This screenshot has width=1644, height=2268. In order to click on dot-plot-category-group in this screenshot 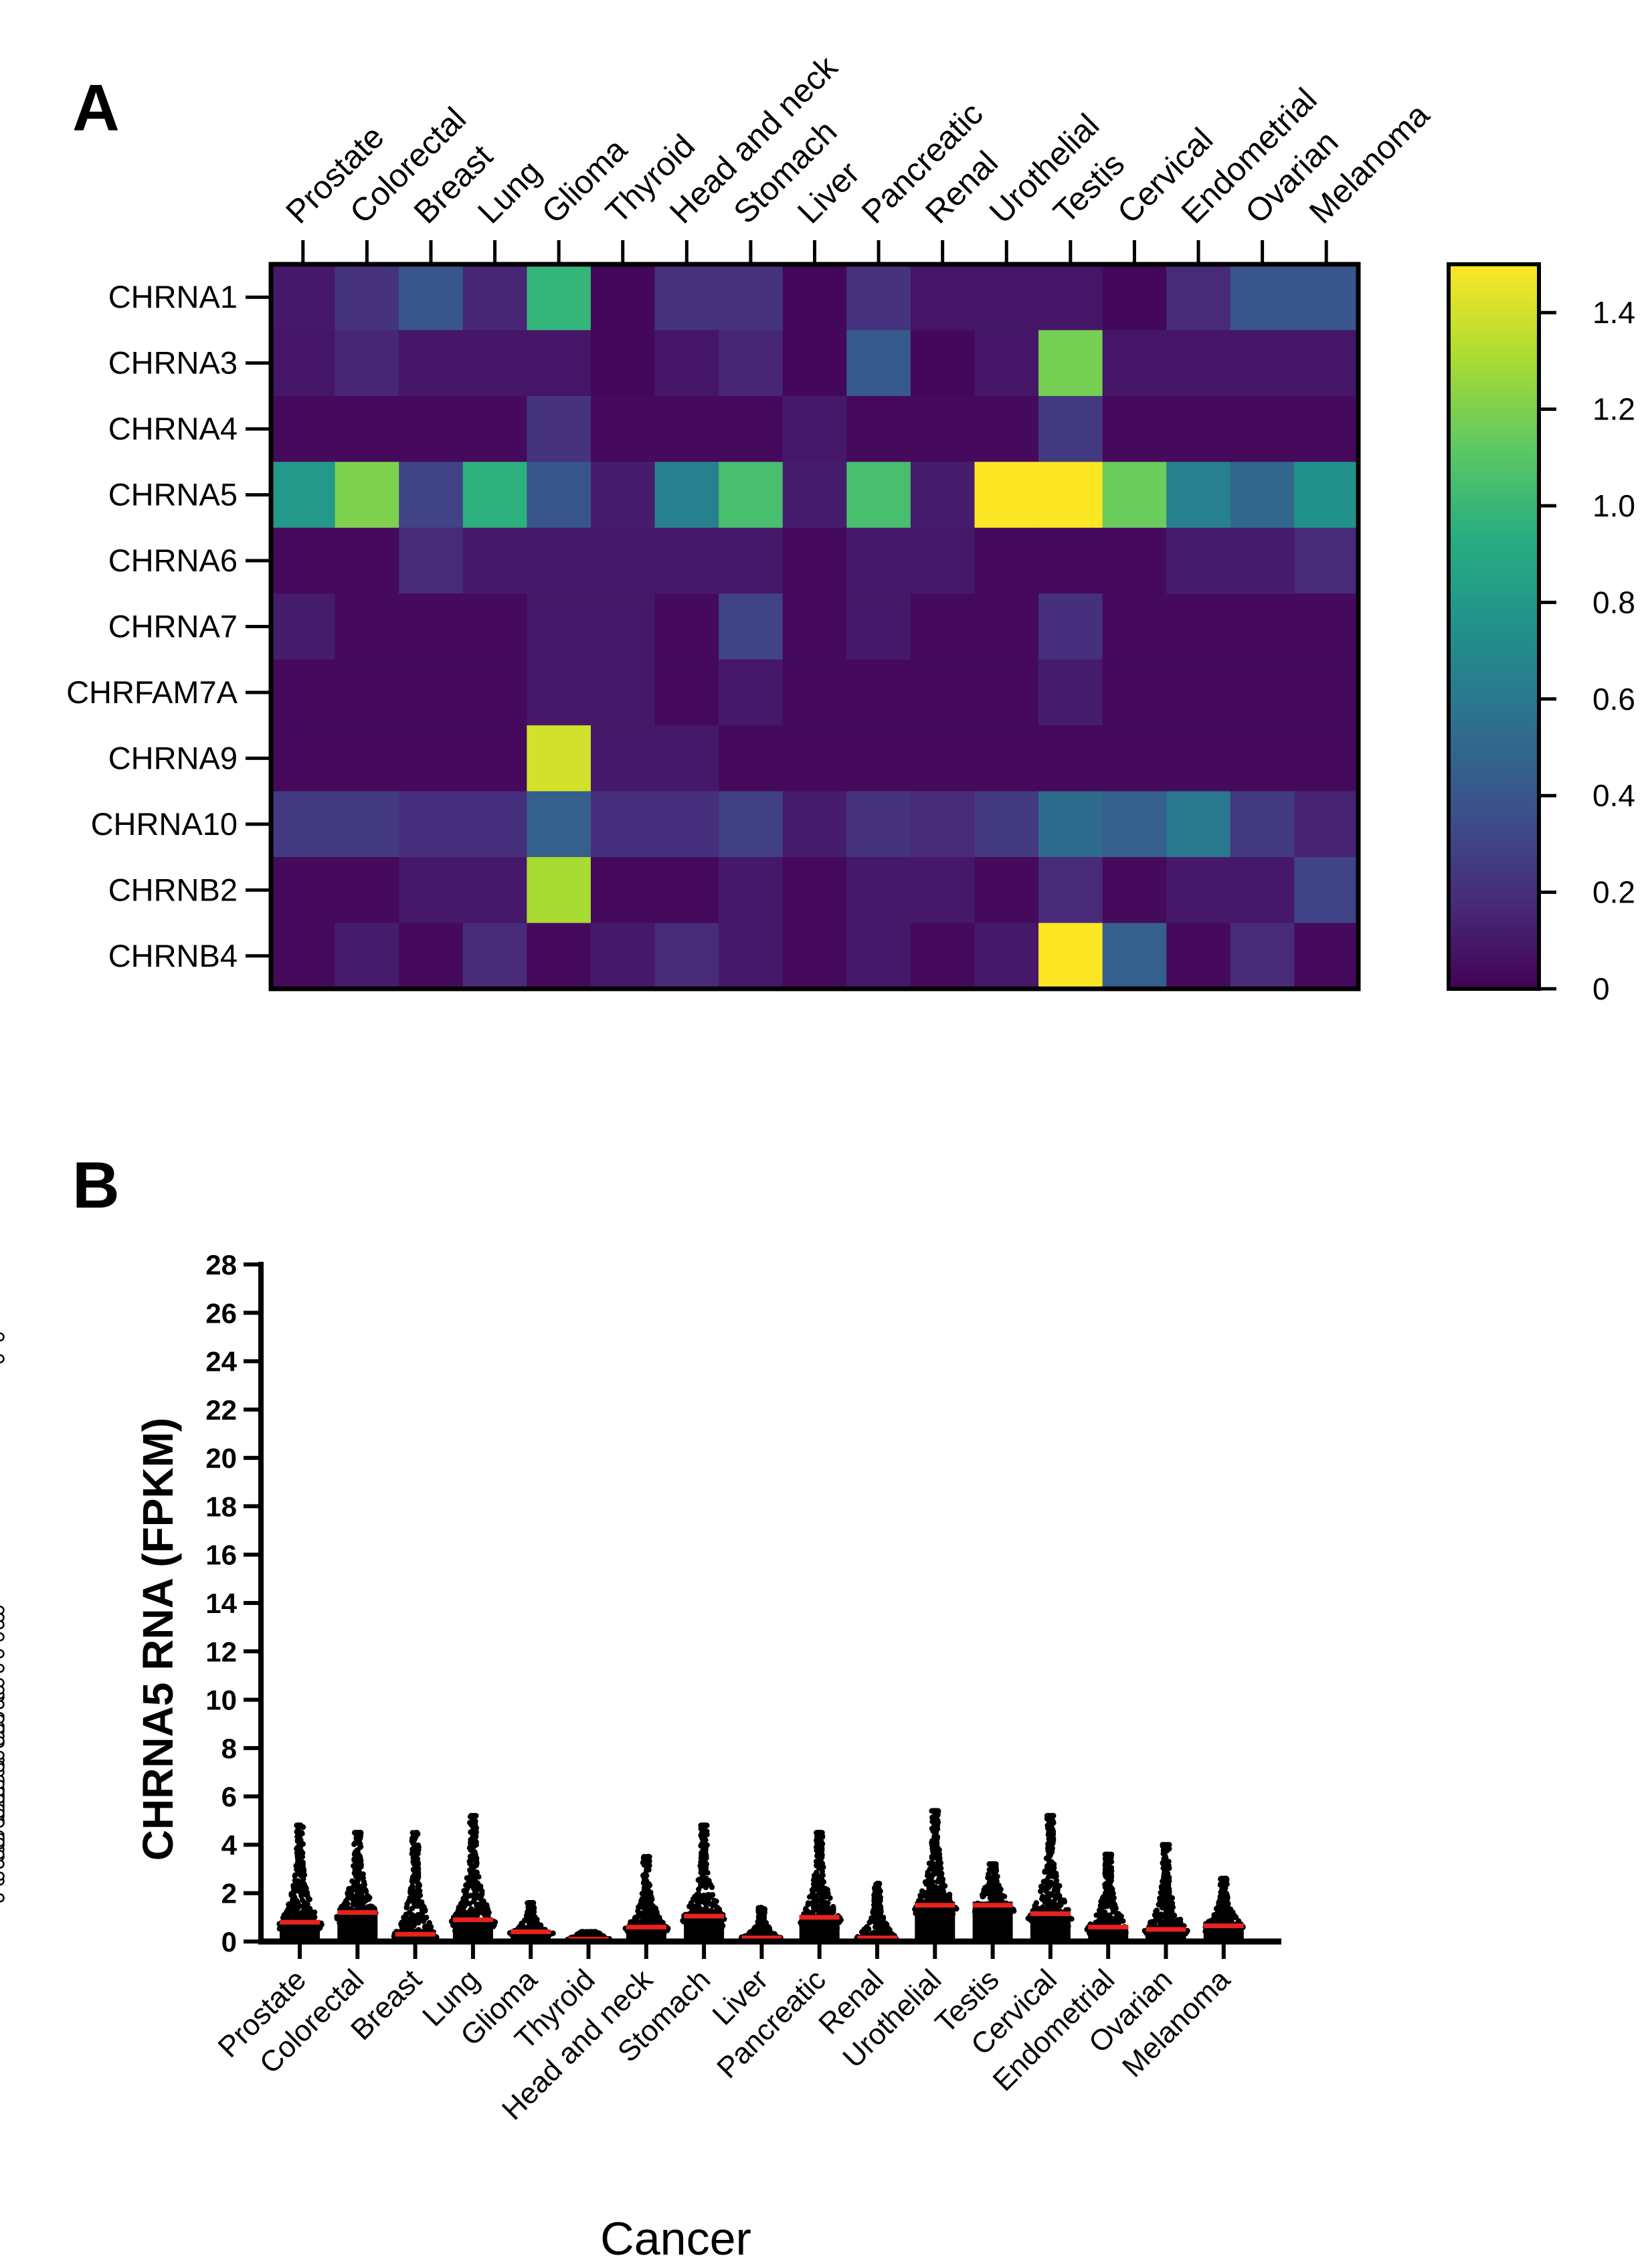, I will do `click(162, 1818)`.